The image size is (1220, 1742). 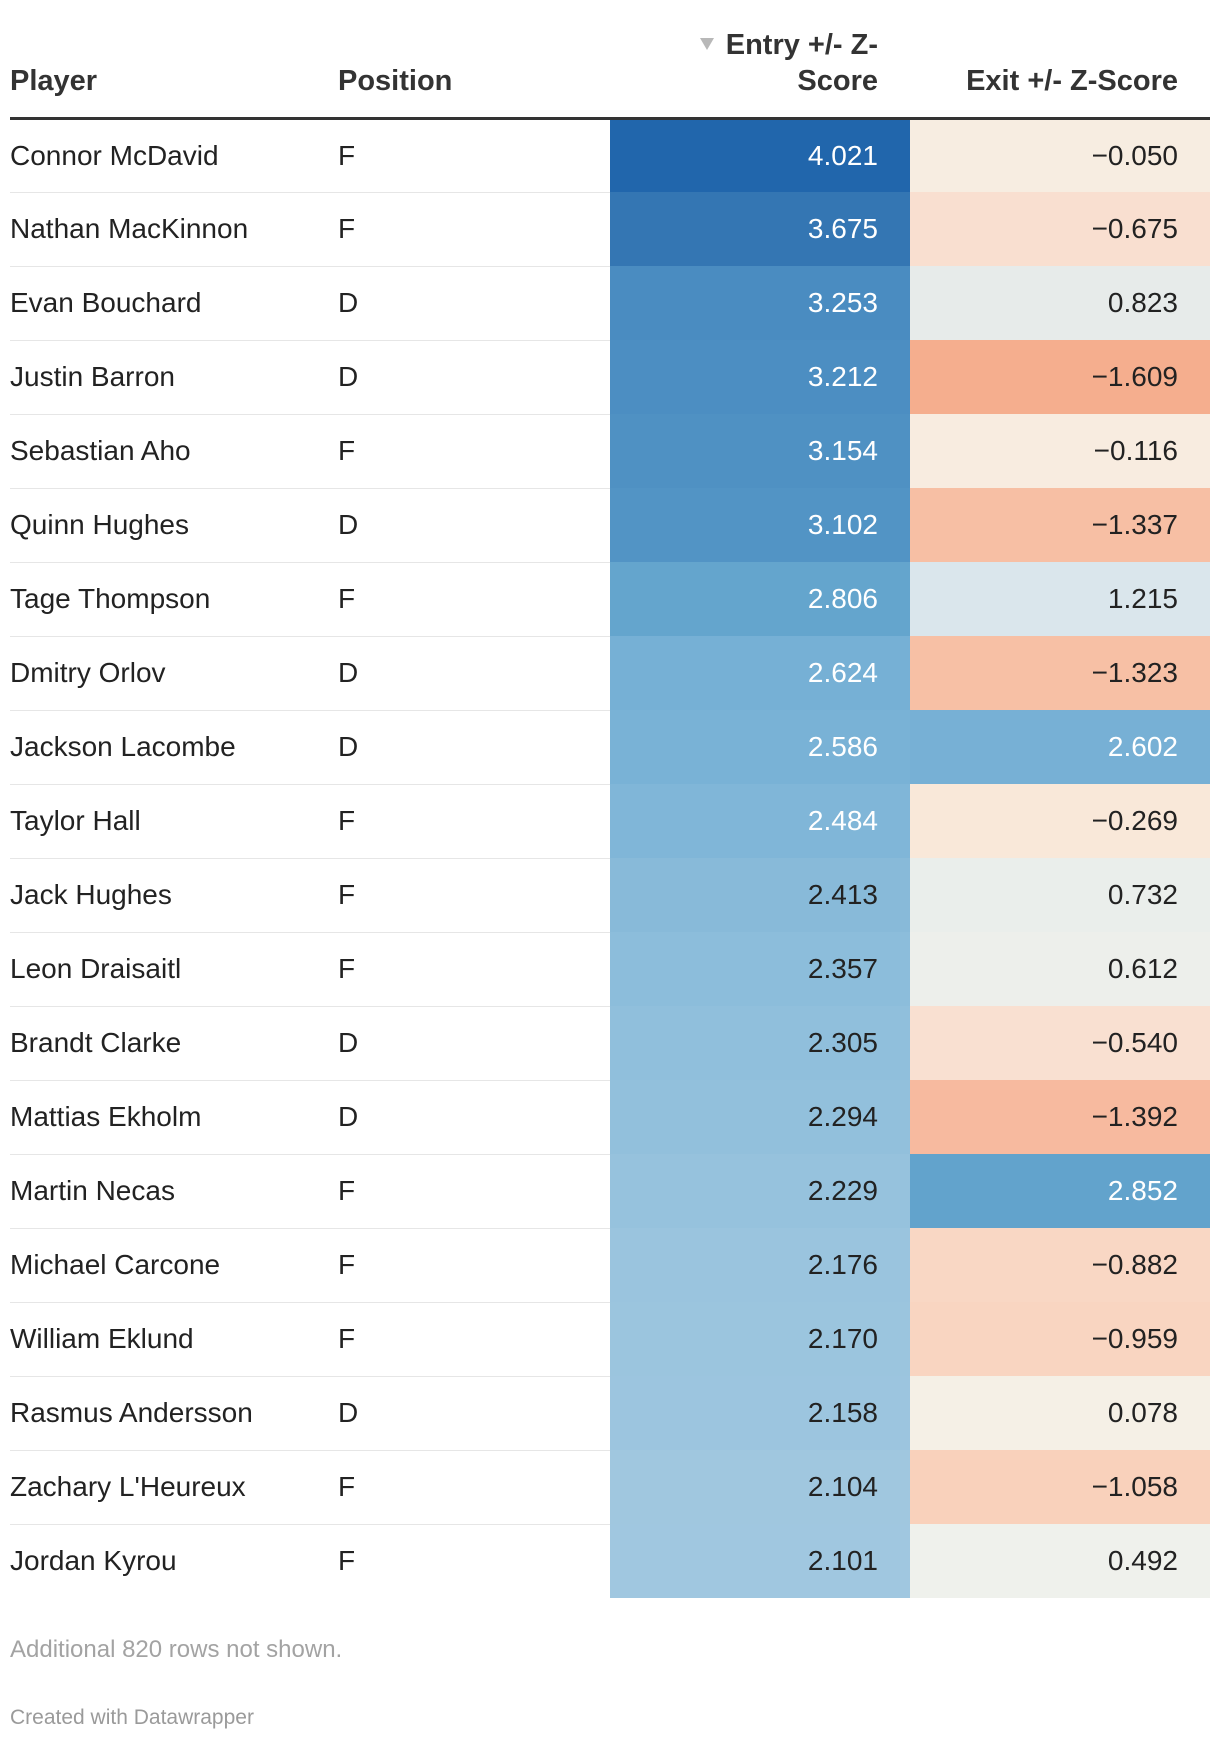 I want to click on cell-player: Sebastian Aho, so click(x=174, y=451).